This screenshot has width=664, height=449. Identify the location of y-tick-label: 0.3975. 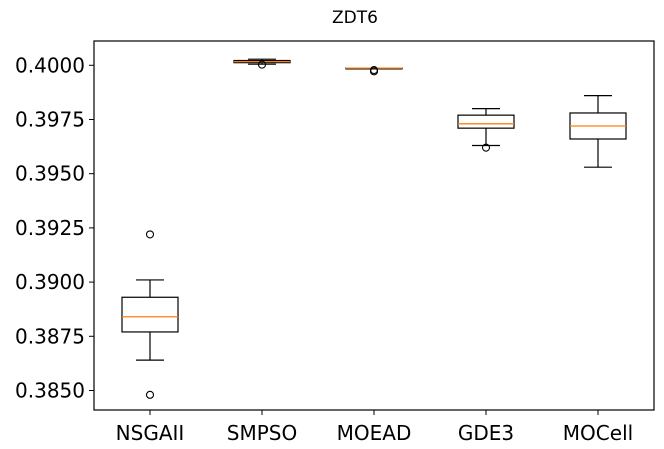
(50, 119).